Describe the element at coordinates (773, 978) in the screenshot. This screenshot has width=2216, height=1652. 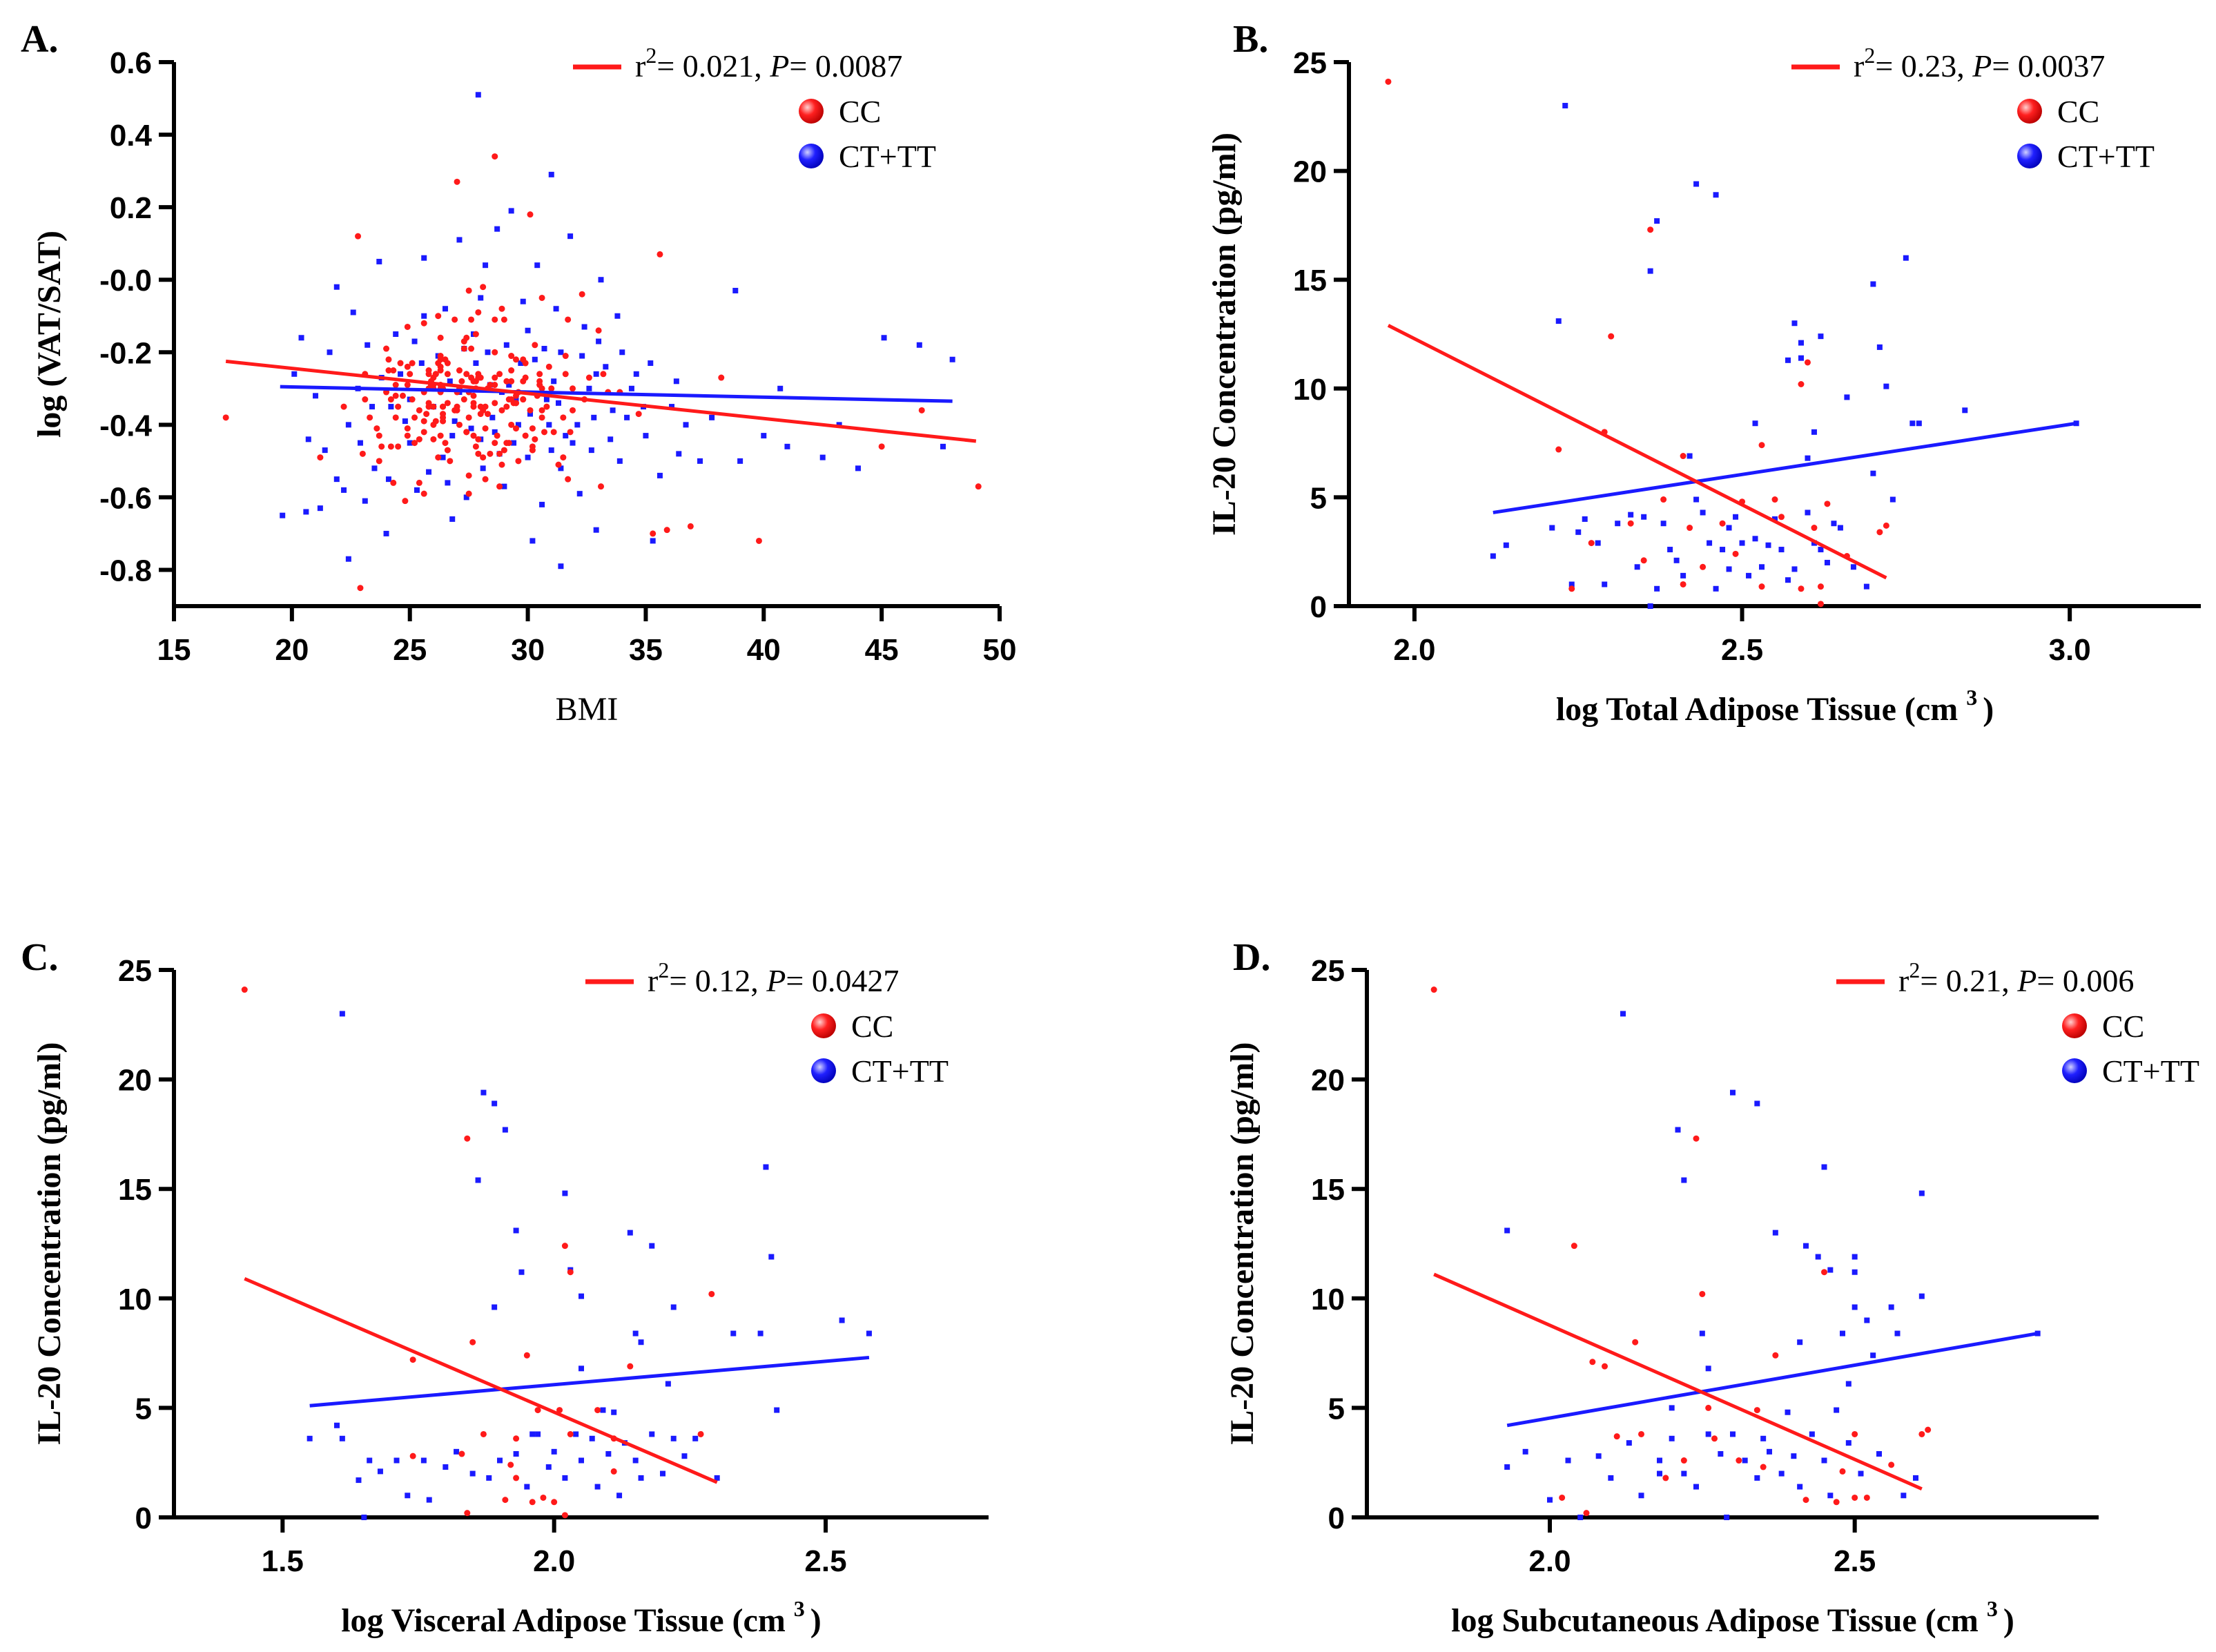
I see `legend-stat-text: r2= 0.12, P= 0.0427` at that location.